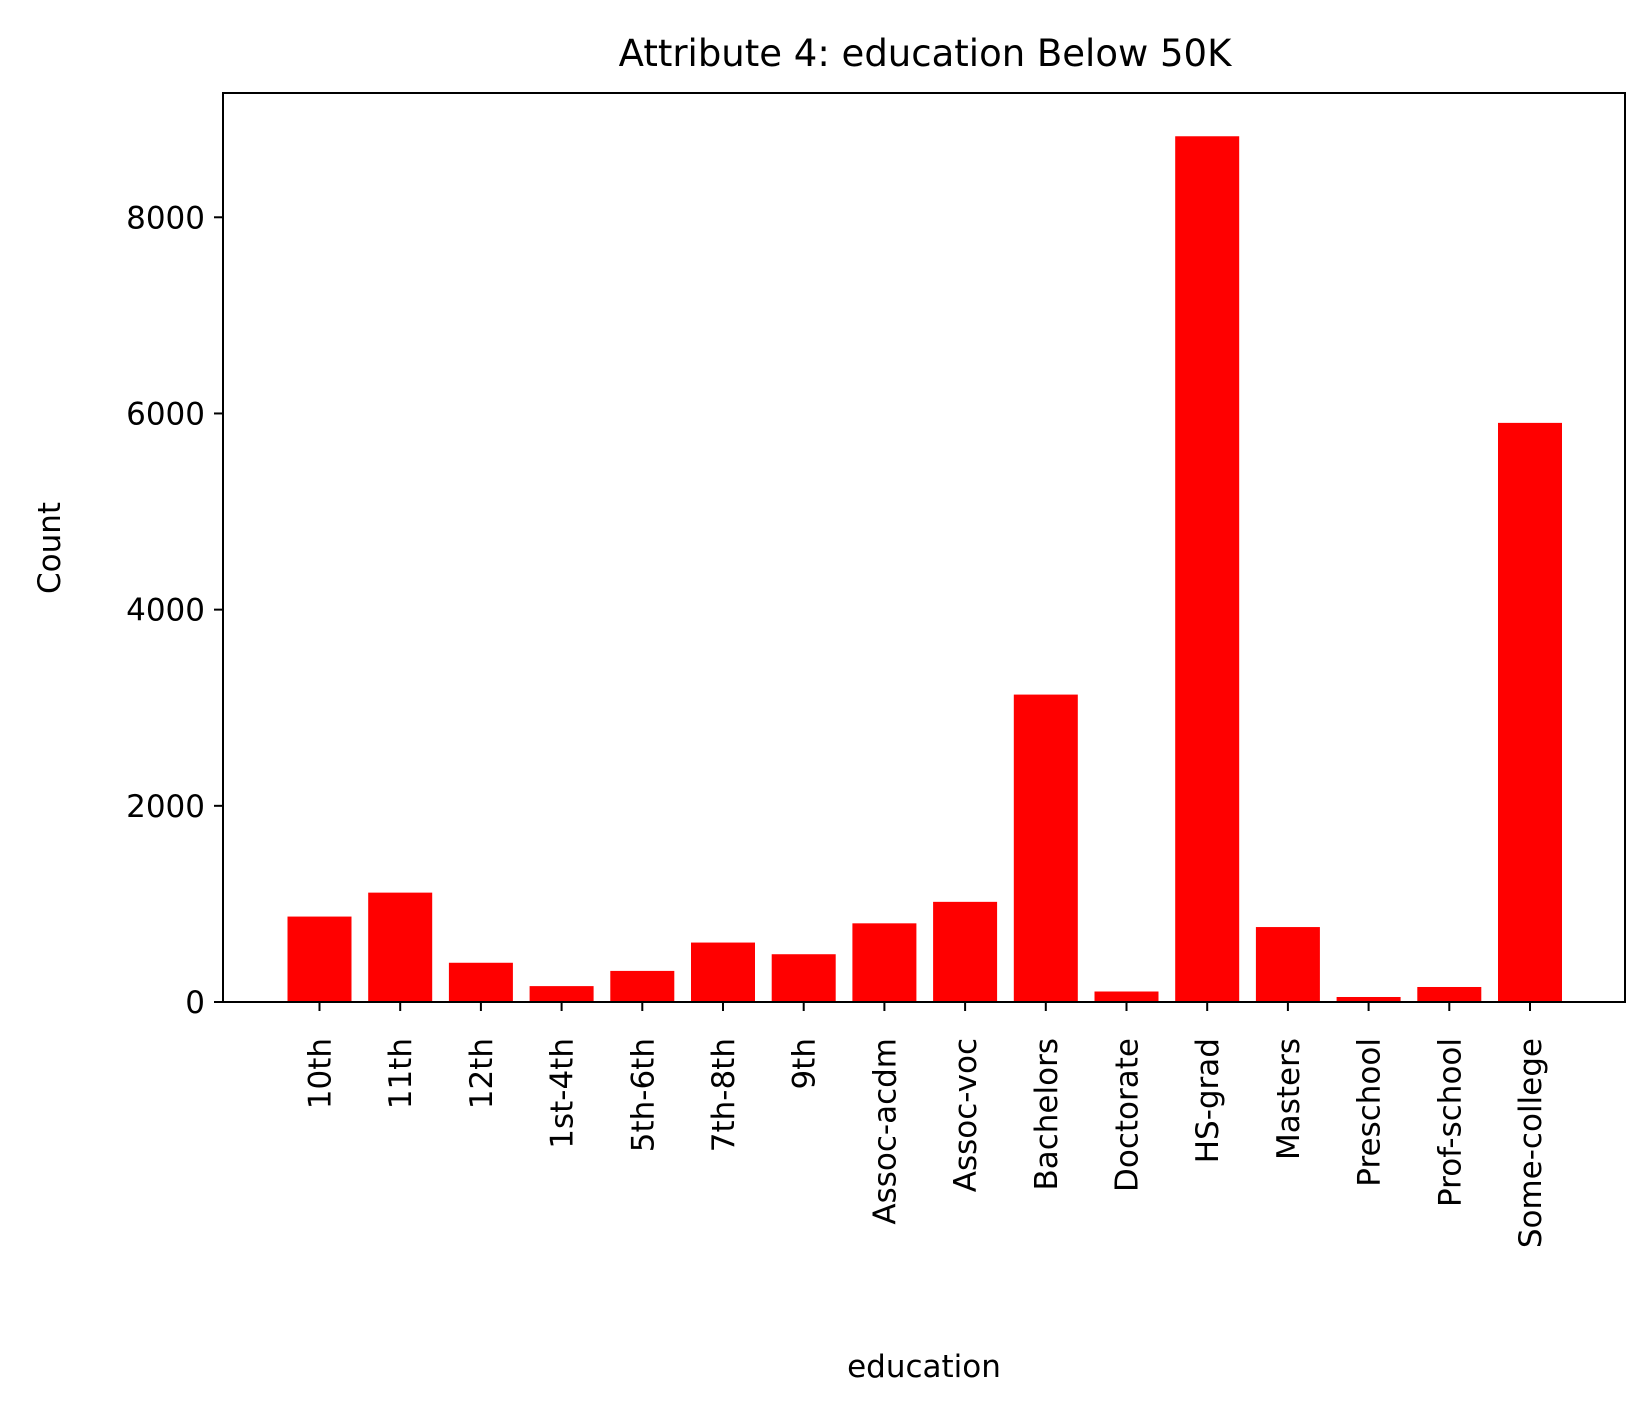 Image resolution: width=1646 pixels, height=1413 pixels. What do you see at coordinates (195, 1003) in the screenshot?
I see `y-tick-label: 0` at bounding box center [195, 1003].